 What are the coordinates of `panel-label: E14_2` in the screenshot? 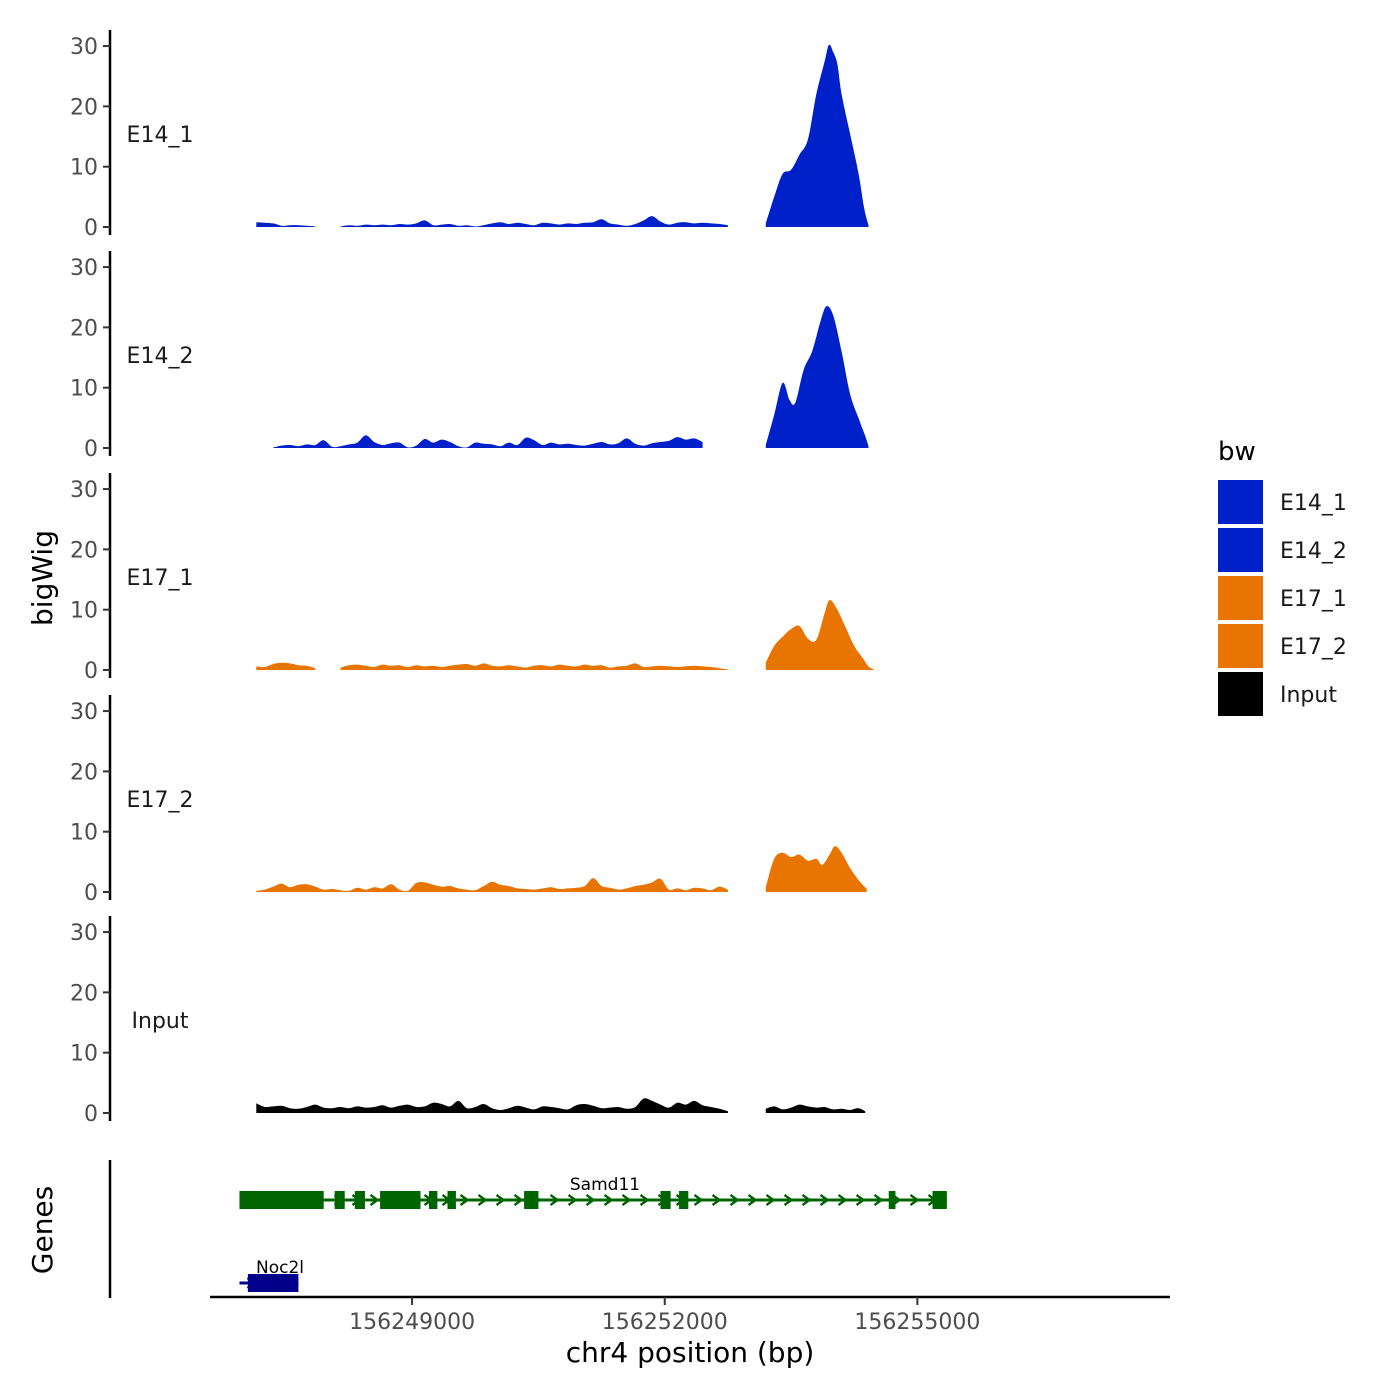 It's located at (160, 356).